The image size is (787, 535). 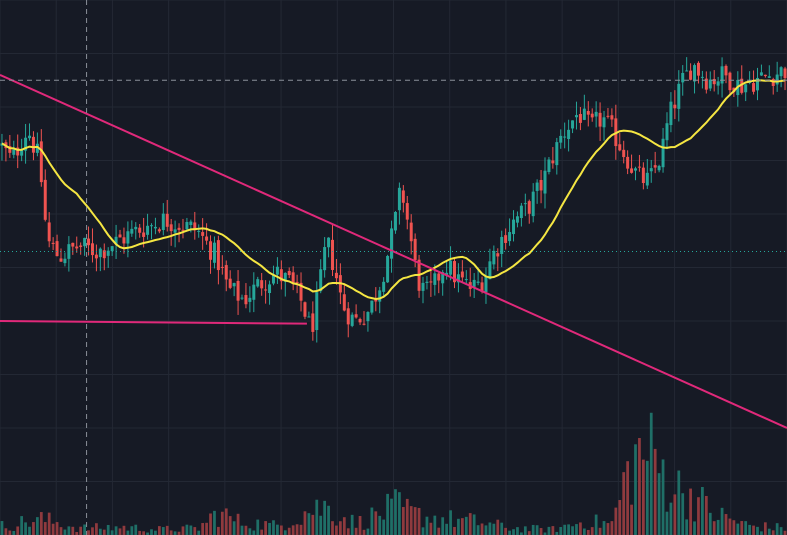 I want to click on trendline, so click(x=153, y=322).